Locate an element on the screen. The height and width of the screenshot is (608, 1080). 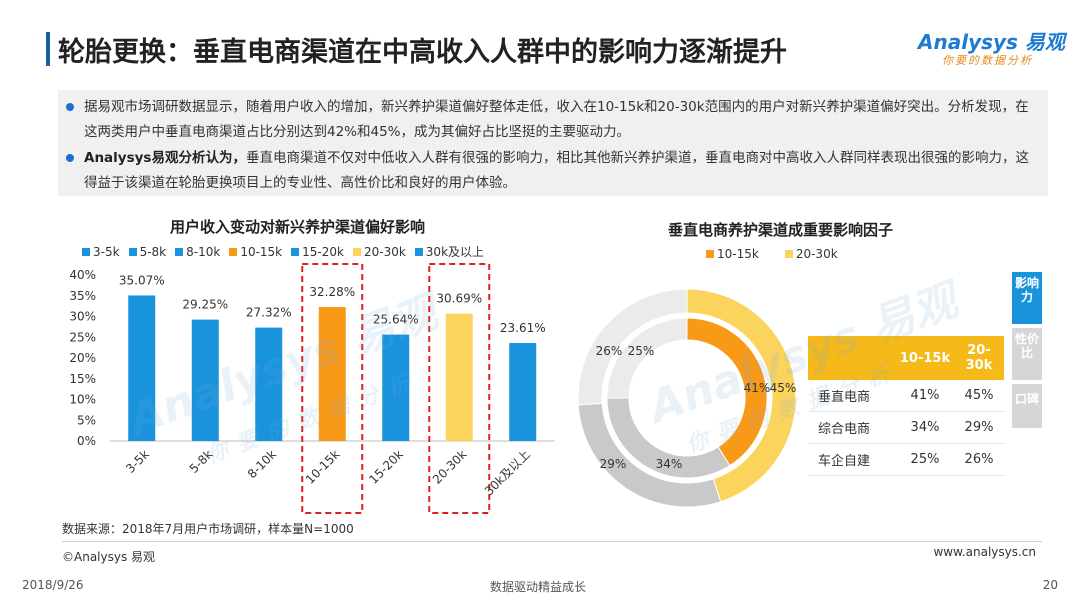
bar-legend-item: 8-10k is located at coordinates (197, 252).